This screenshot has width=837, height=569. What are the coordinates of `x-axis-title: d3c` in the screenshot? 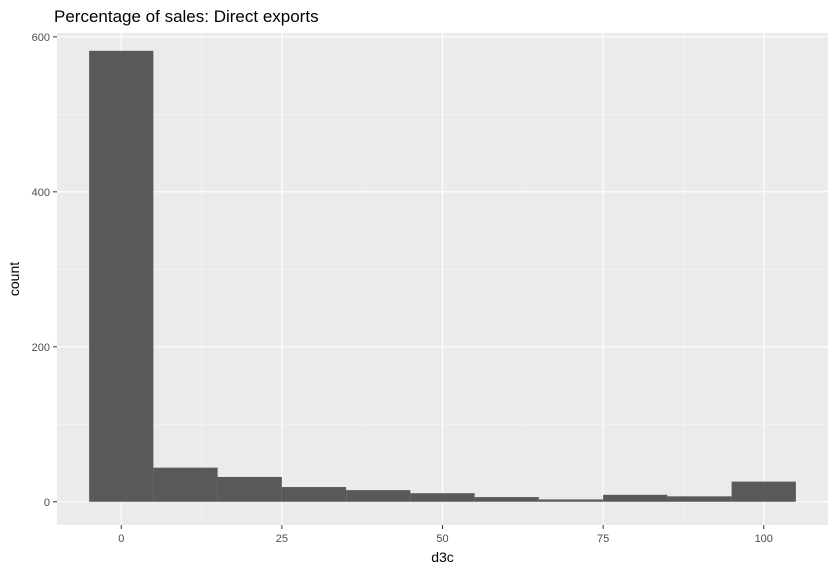 It's located at (442, 557).